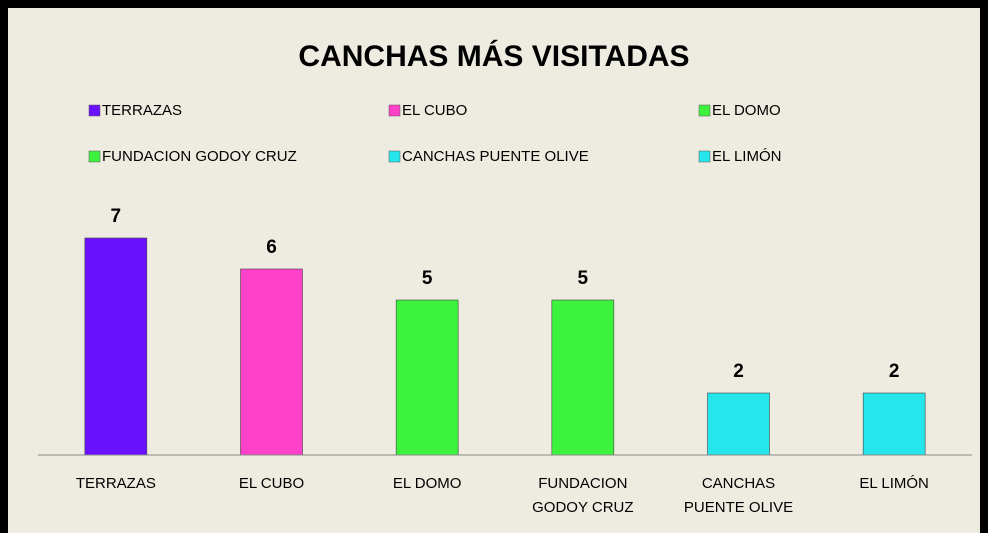  Describe the element at coordinates (738, 495) in the screenshot. I see `x-tick-label: CANCHAS PUENTE OLIVE` at that location.